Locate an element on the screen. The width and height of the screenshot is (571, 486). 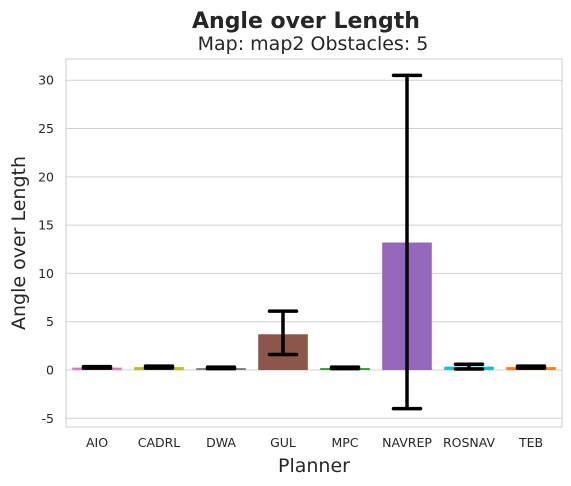
x-tick-label-mpc: MPC is located at coordinates (344, 442).